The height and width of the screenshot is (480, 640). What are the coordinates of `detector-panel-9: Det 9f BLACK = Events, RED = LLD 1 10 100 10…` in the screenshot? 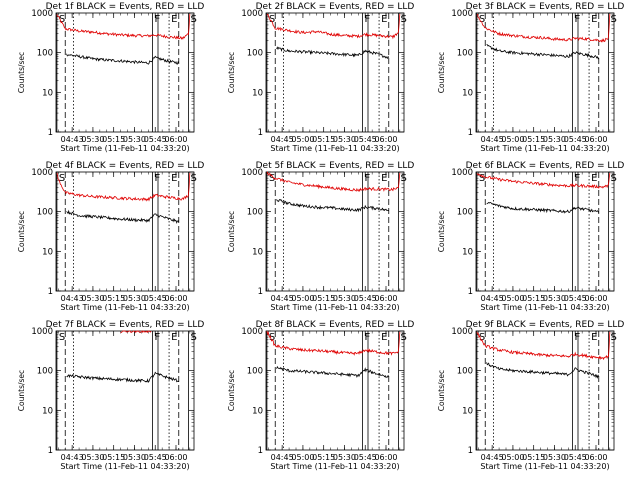 It's located at (530, 395).